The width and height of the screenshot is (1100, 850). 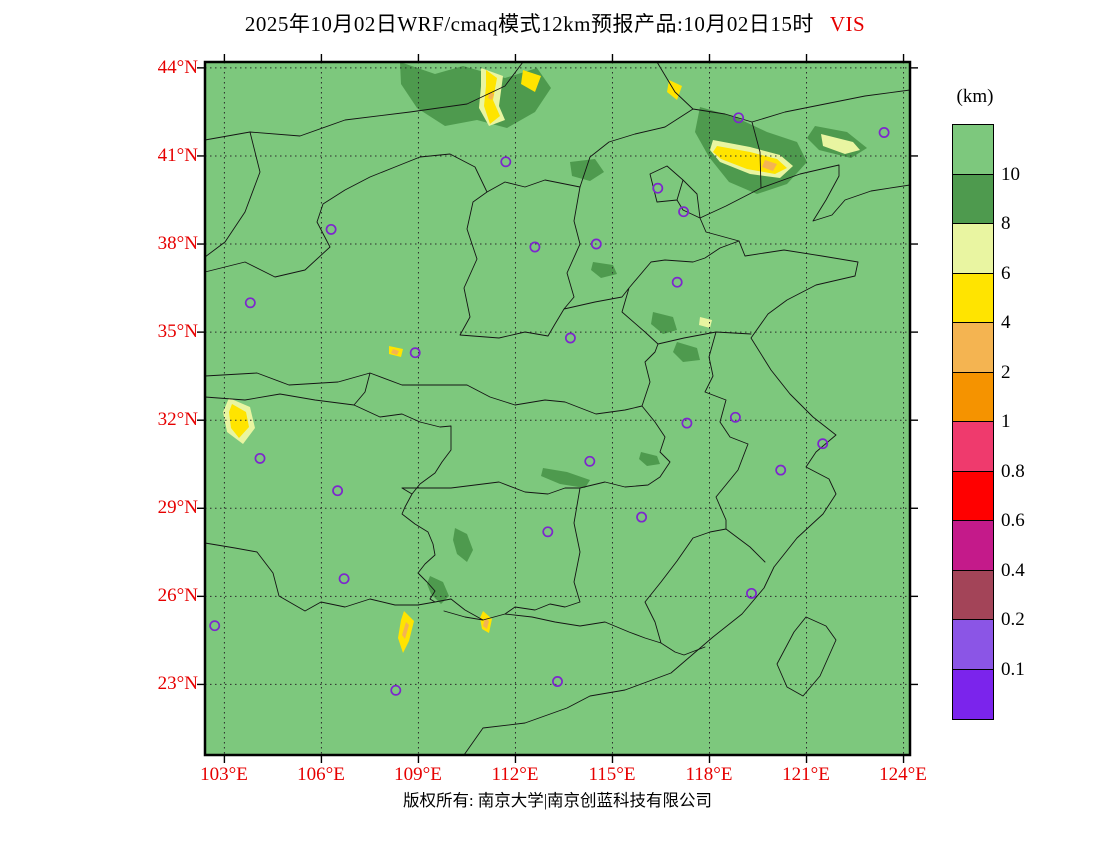 I want to click on legend-value-label: 0.4, so click(x=1013, y=570).